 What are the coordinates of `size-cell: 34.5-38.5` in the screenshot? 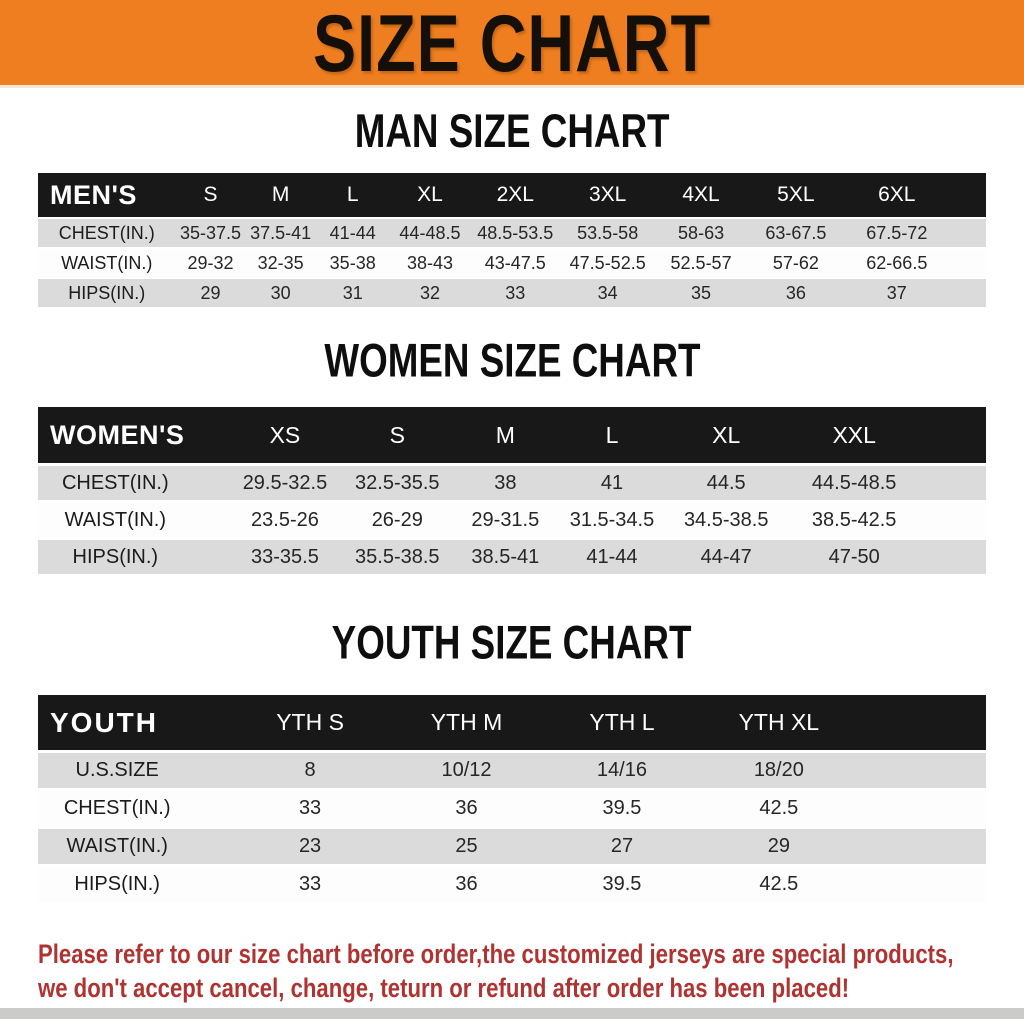 It's located at (726, 520).